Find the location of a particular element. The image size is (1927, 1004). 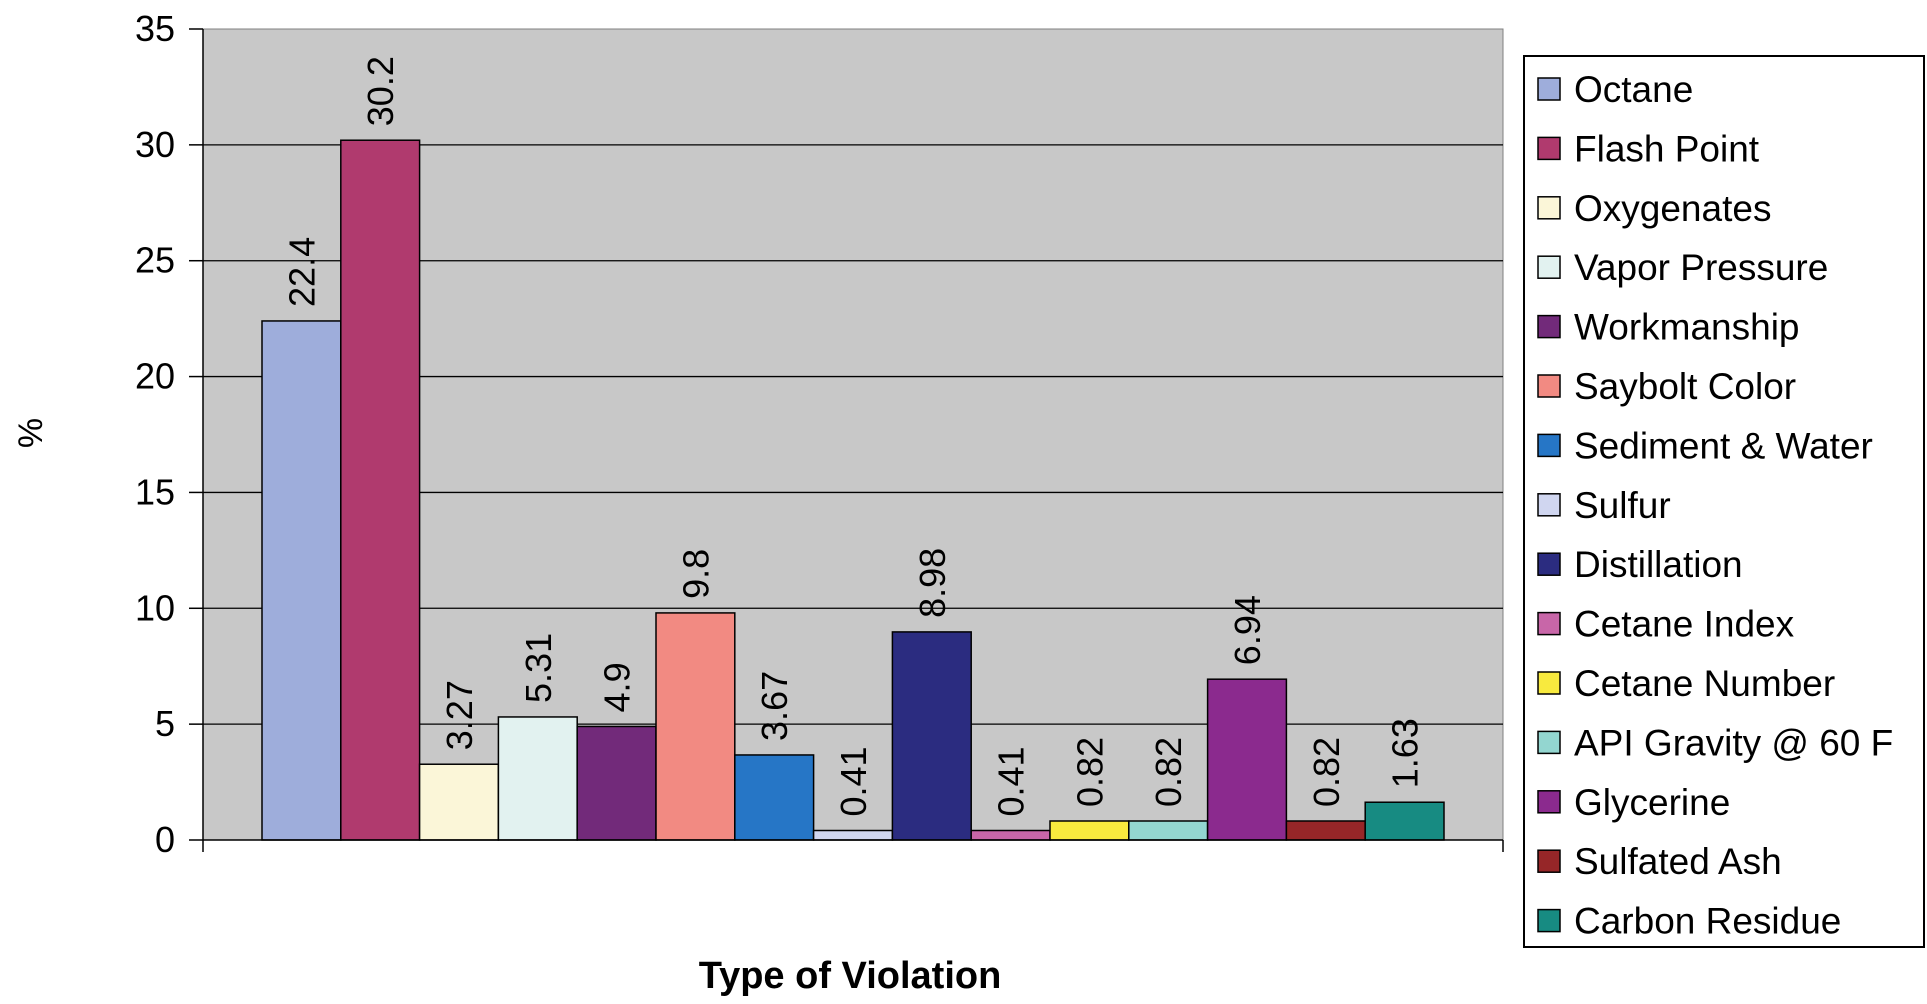

bar-workmanship is located at coordinates (616, 783).